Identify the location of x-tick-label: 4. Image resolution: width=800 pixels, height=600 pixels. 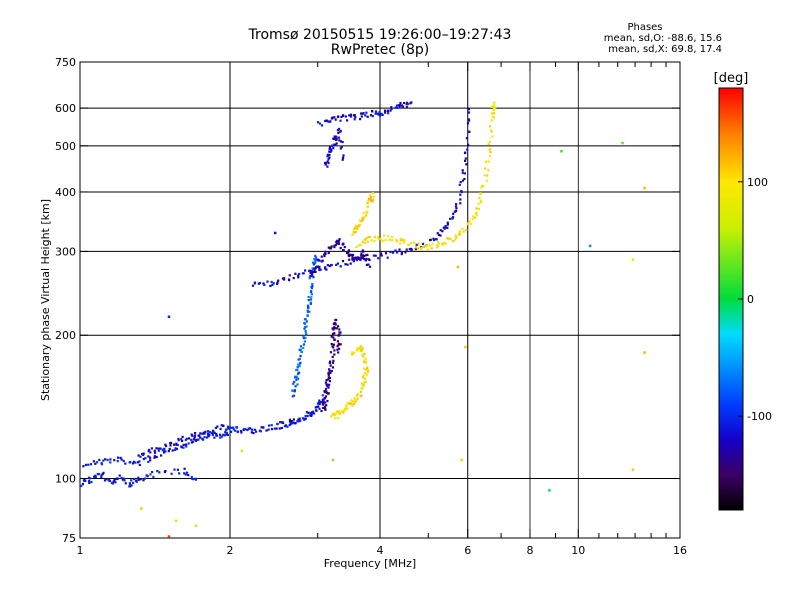
(380, 550).